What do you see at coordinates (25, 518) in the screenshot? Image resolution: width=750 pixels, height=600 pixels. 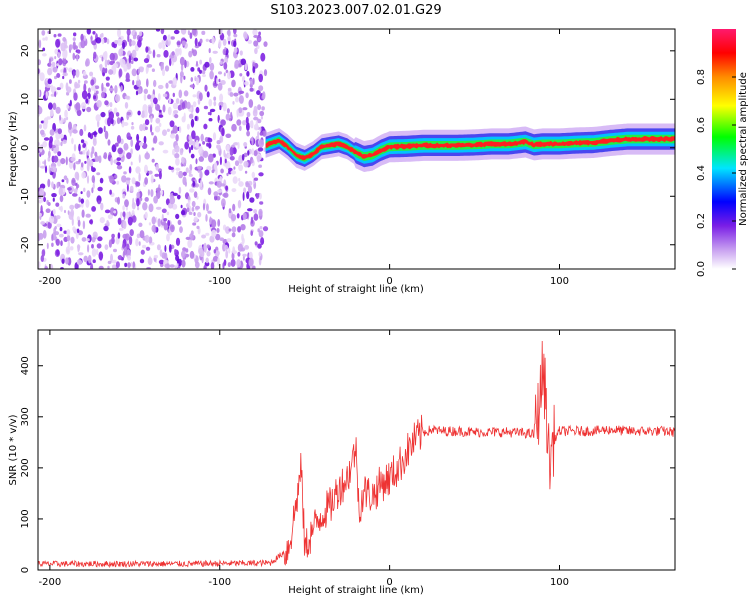 I see `snr-y-tick-label: 100` at bounding box center [25, 518].